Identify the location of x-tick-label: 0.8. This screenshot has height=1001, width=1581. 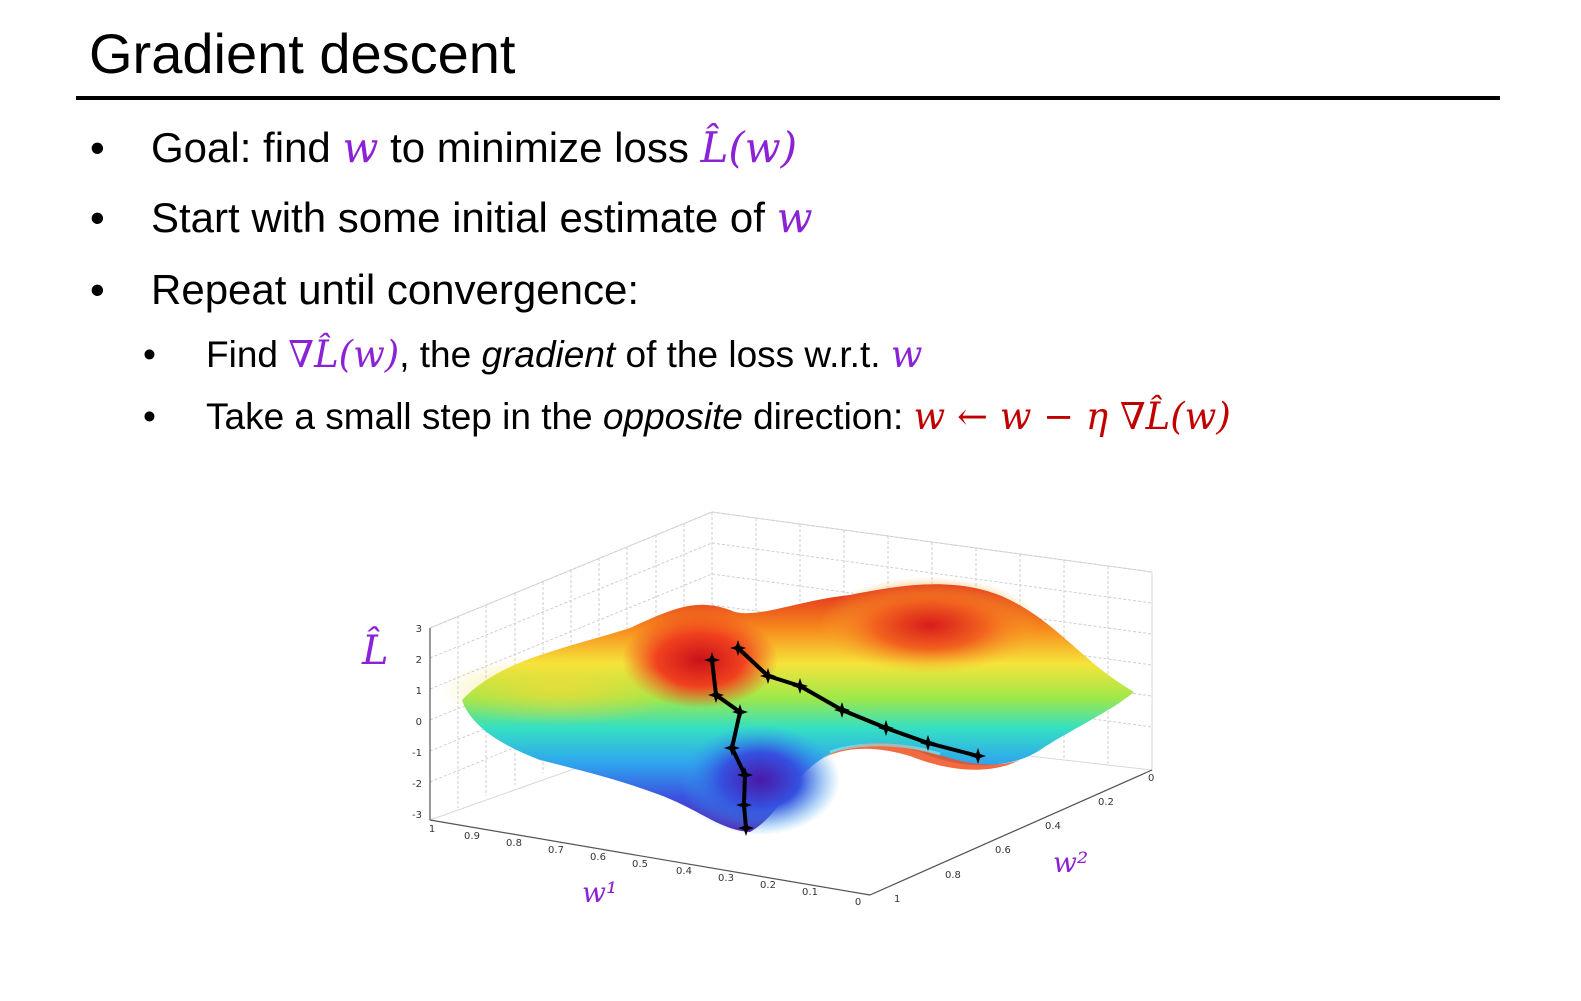
(514, 843).